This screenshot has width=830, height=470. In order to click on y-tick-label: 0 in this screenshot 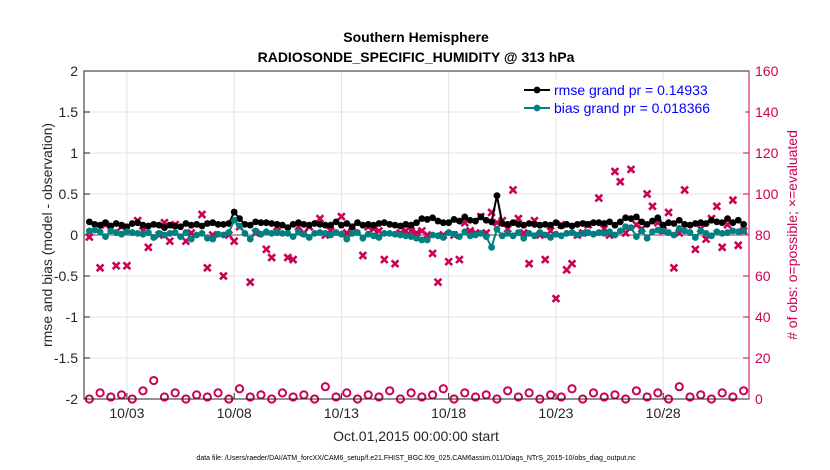, I will do `click(74, 235)`.